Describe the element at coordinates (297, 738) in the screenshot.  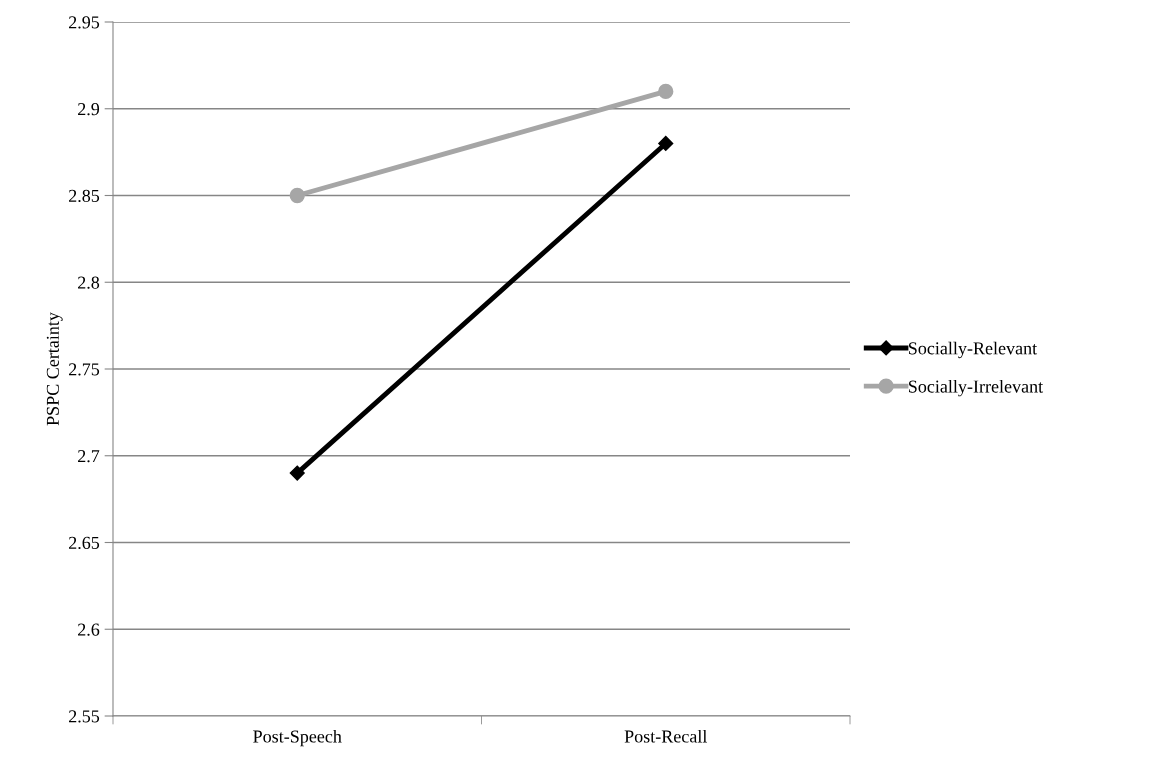
I see `x-tick-label: Post-Speech` at that location.